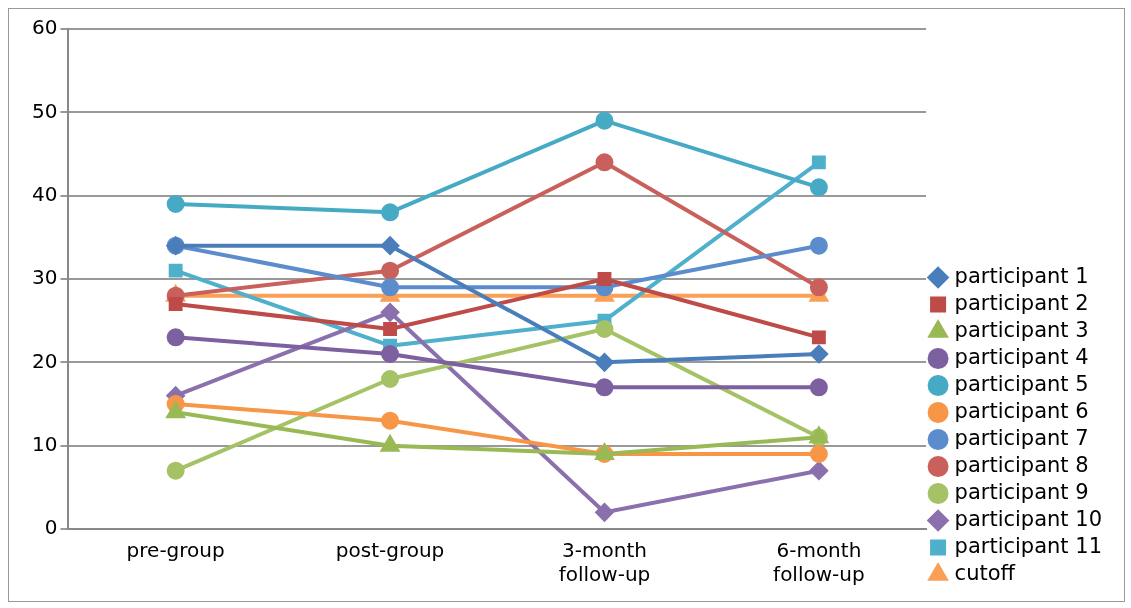 The image size is (1131, 608). I want to click on y-tick-label: 60, so click(45, 27).